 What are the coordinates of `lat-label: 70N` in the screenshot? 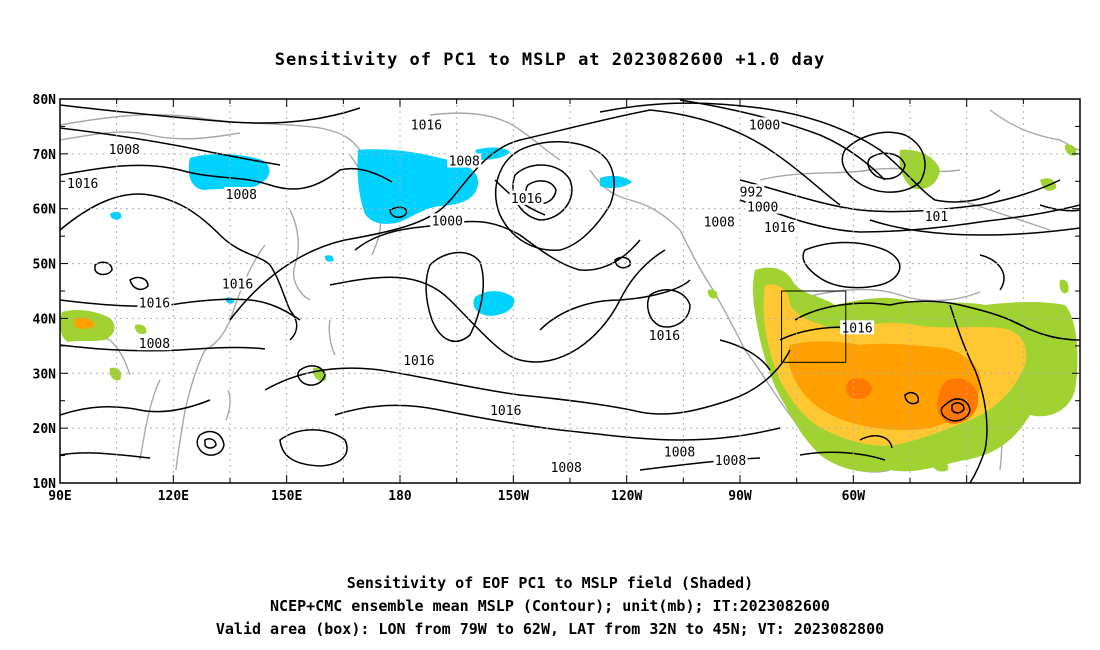 It's located at (45, 155).